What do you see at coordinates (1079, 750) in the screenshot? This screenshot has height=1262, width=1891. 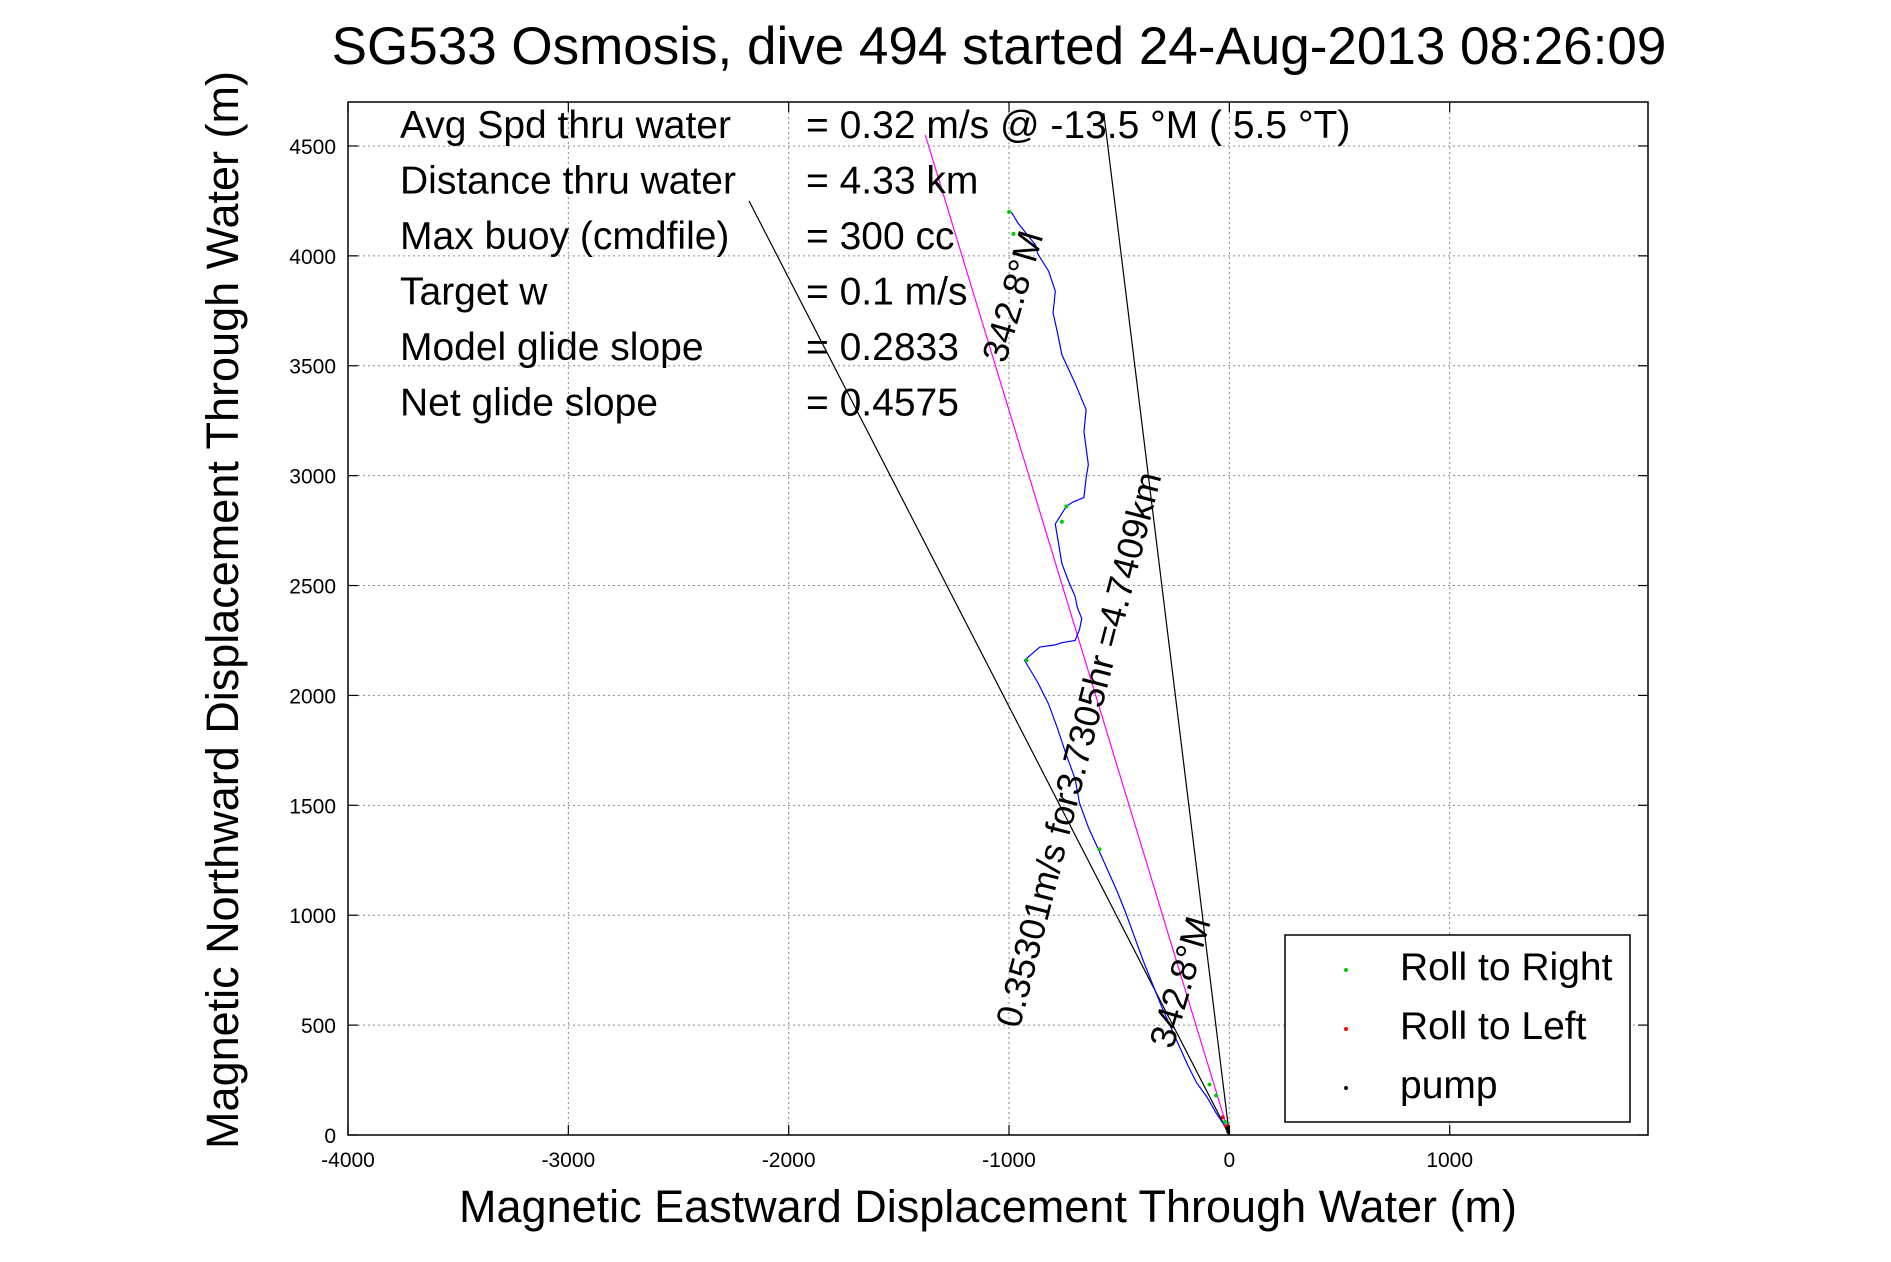 I see `plot-annotation: 0.35301m/s for3.7305hr =4.7409km` at bounding box center [1079, 750].